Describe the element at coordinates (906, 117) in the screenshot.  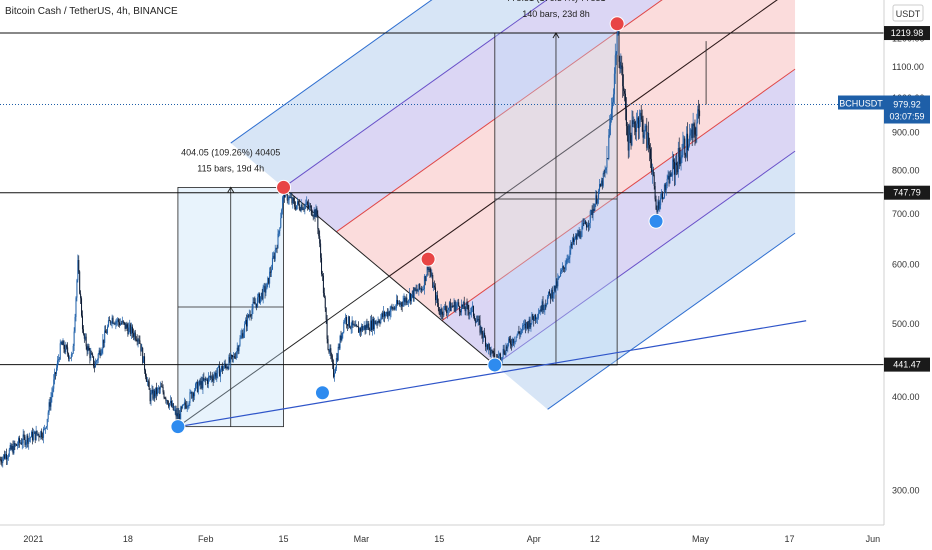
I see `last-price-countdown: 03:07:59` at that location.